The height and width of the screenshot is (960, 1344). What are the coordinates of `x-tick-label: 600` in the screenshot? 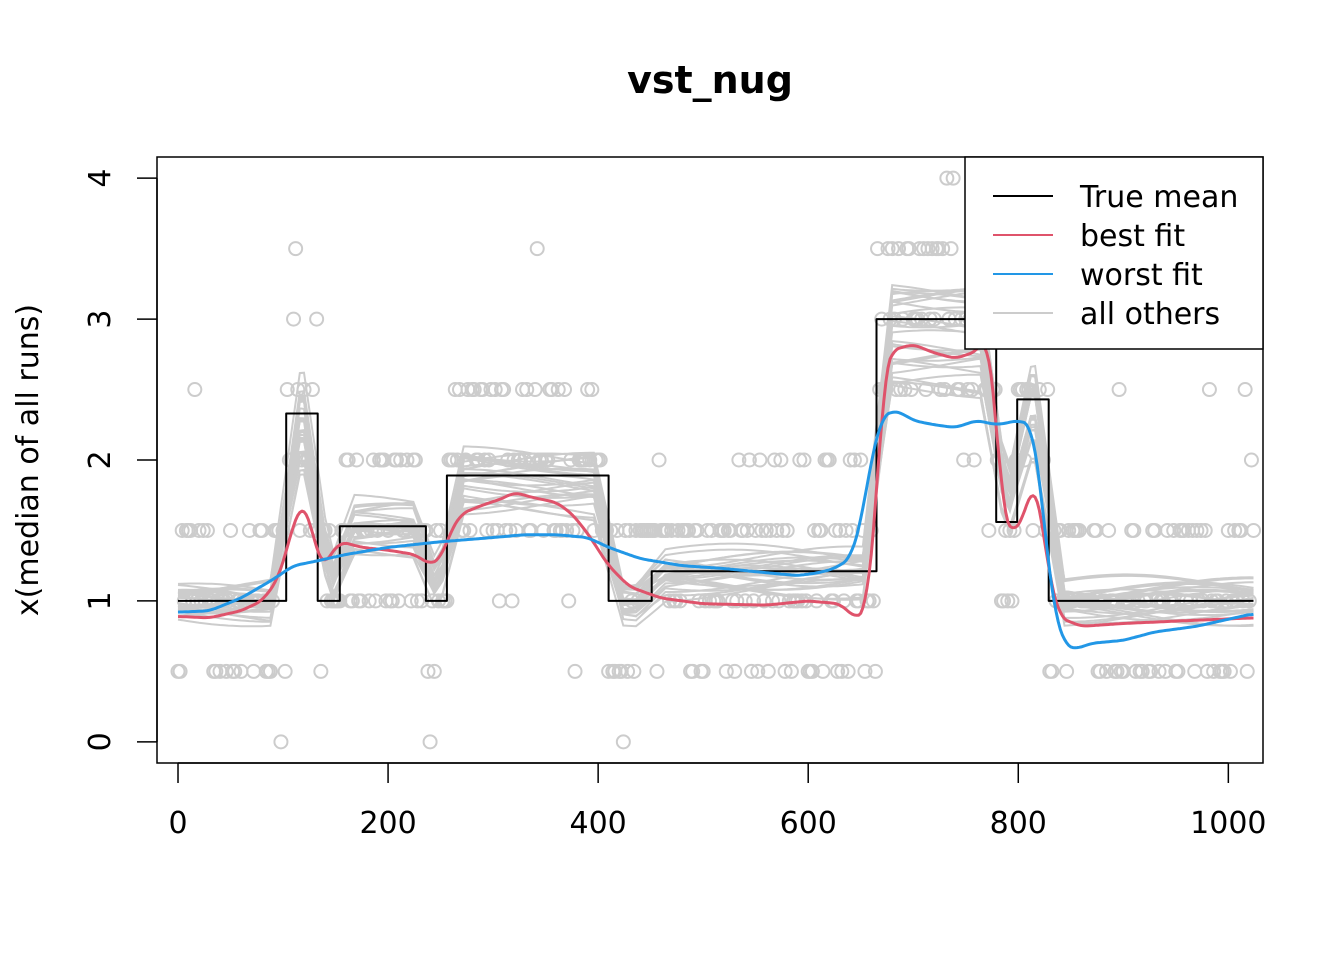 It's located at (808, 823).